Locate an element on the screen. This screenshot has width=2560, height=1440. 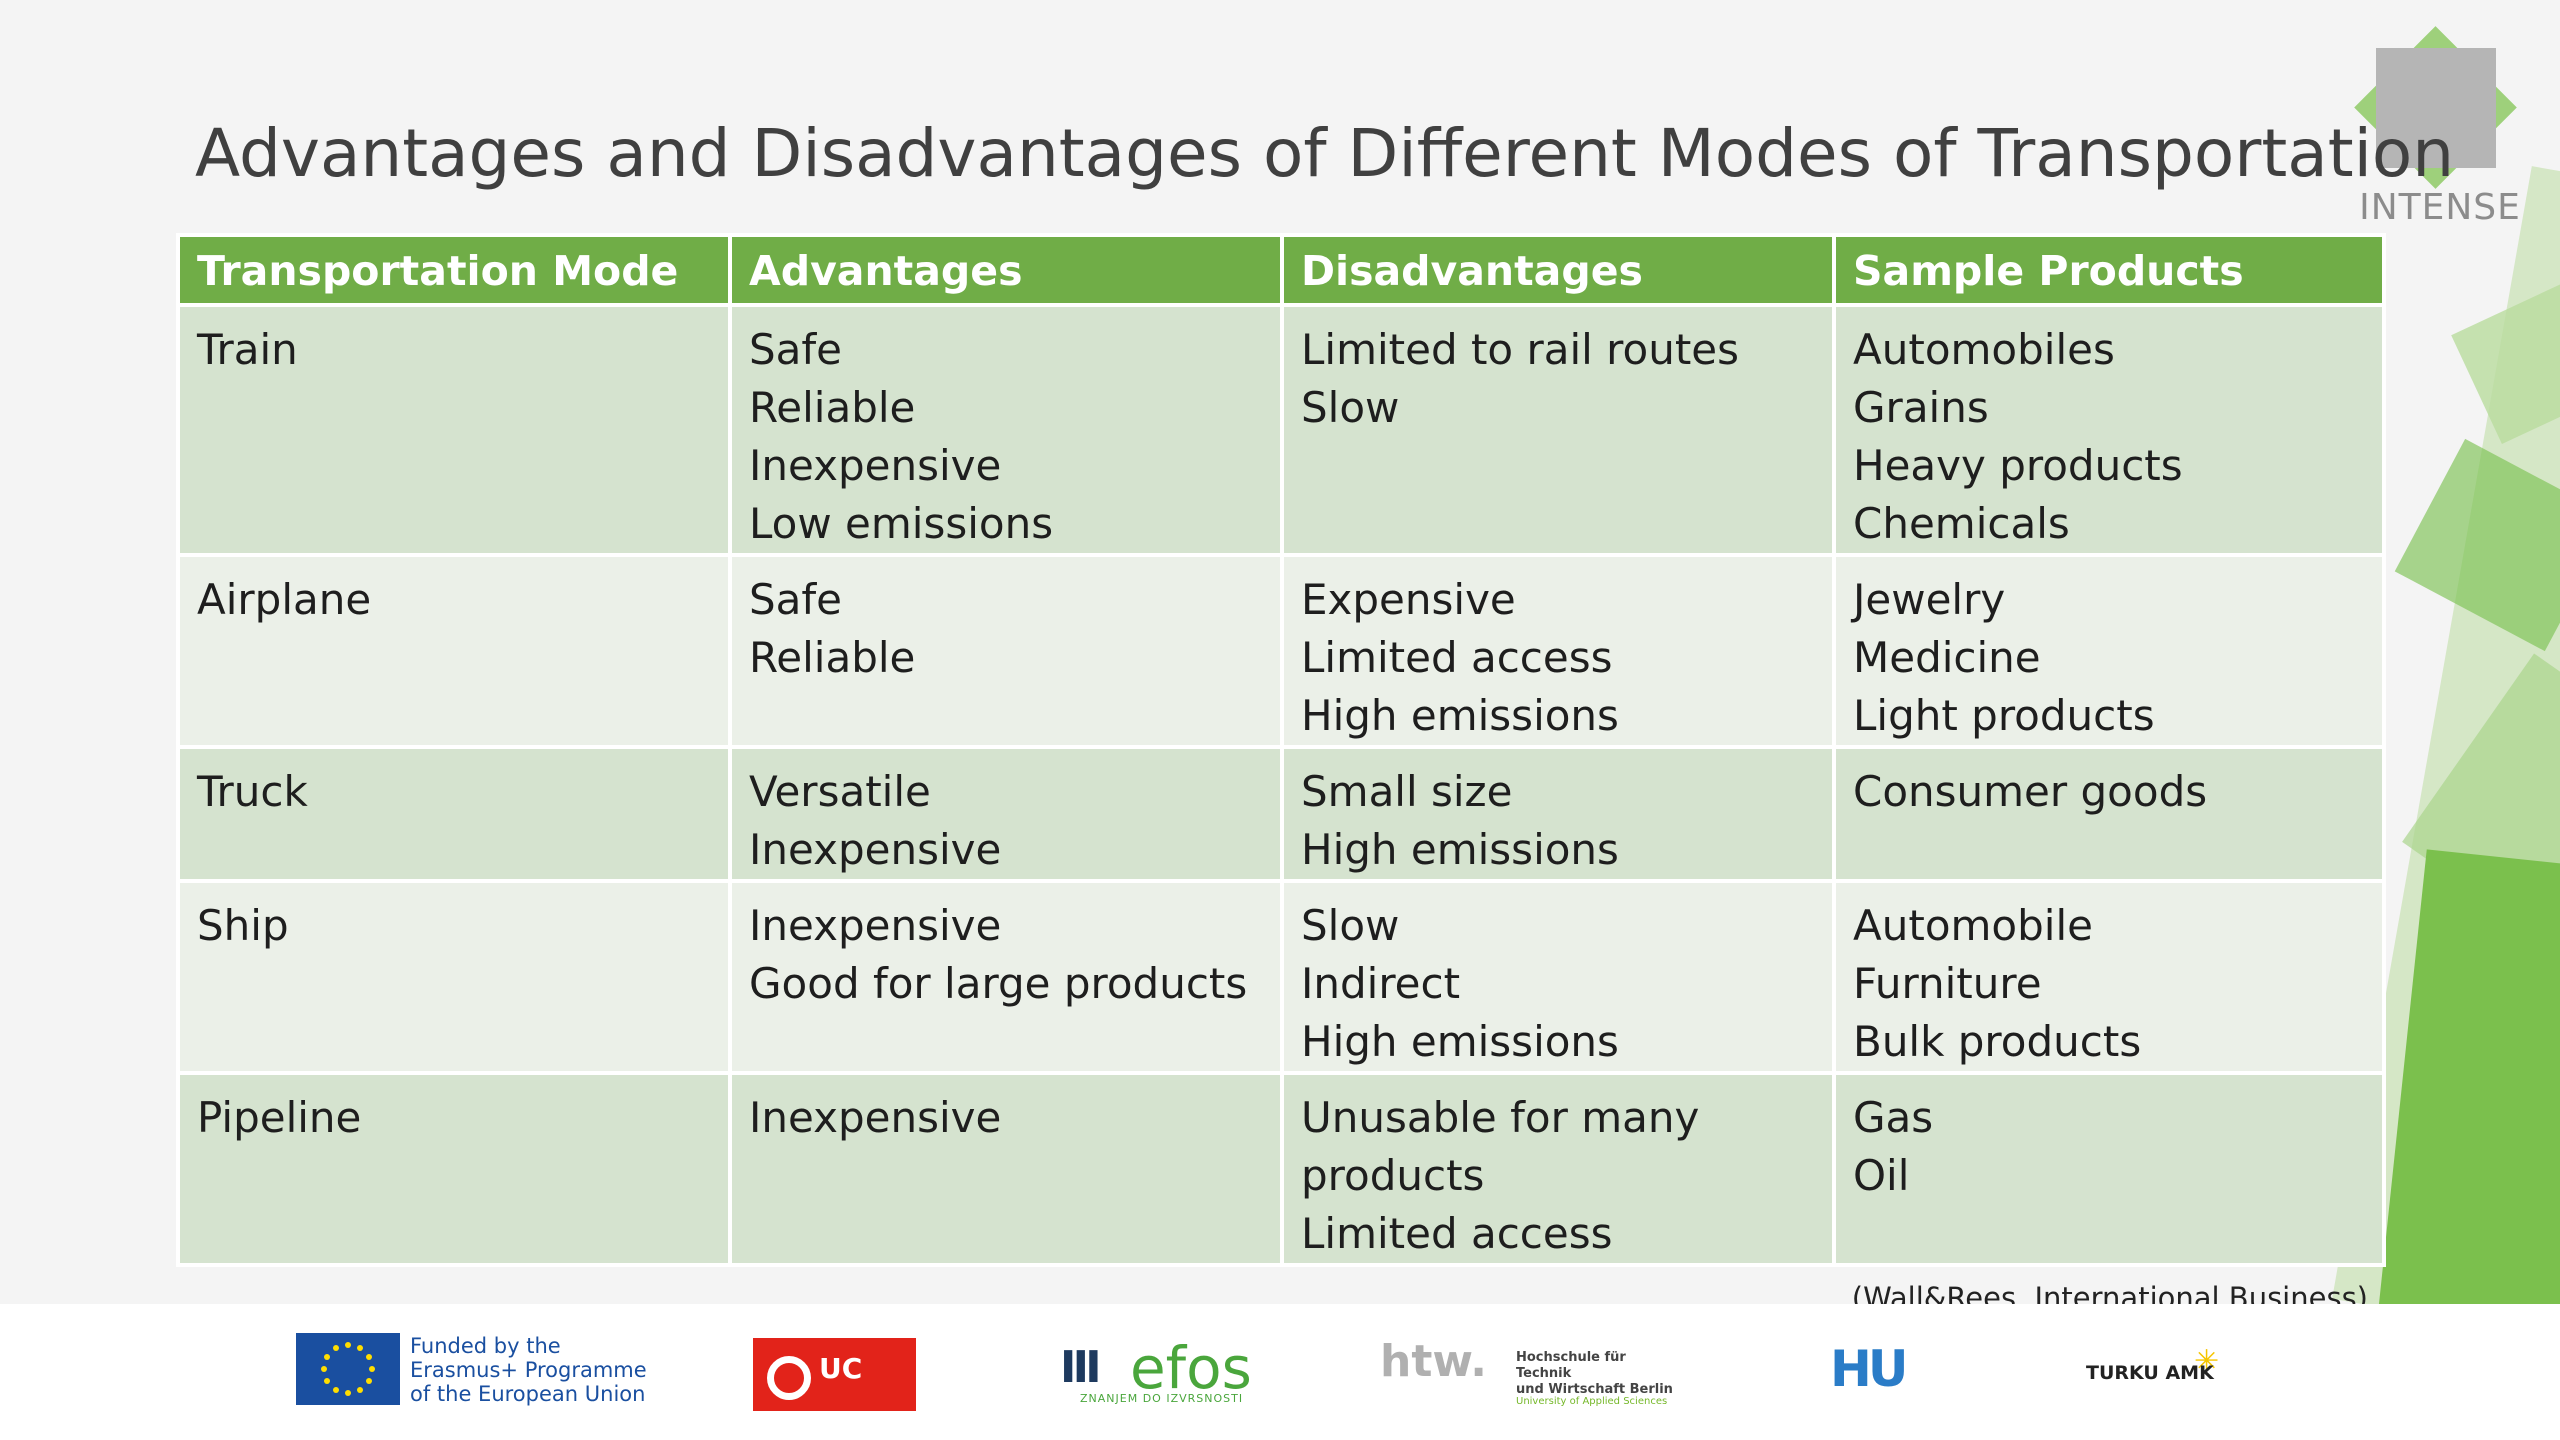
efos-logo: Ⅲ efos ZNANJEM DO IZVRSNOSTI is located at coordinates (1156, 1370).